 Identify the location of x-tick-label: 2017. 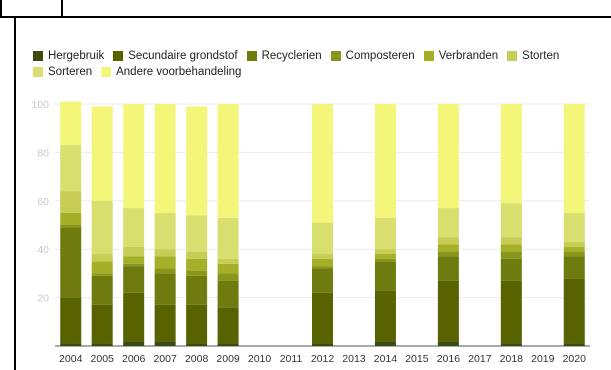
(480, 359).